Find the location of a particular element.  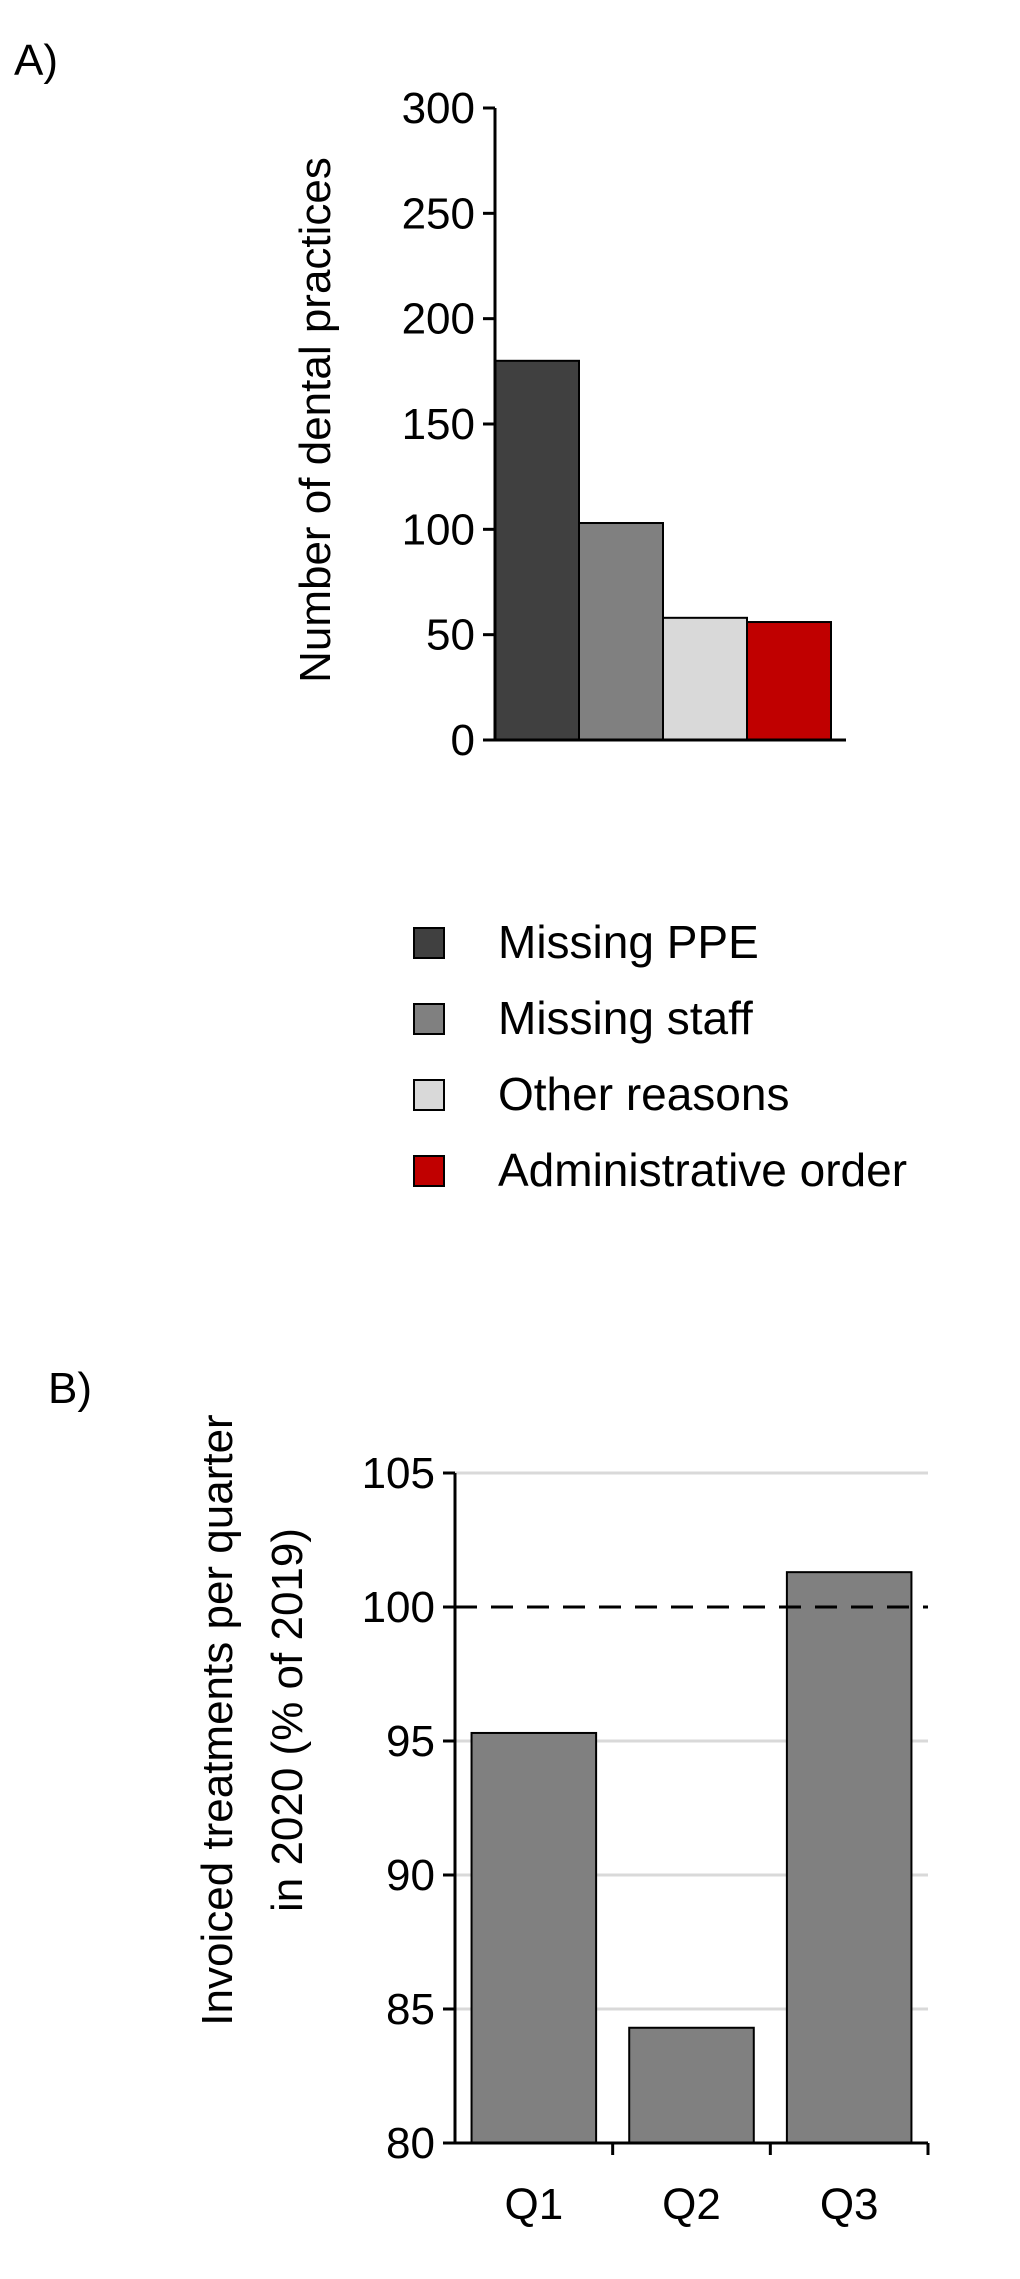

panel-b-x-tick-label: Q3 is located at coordinates (849, 2204).